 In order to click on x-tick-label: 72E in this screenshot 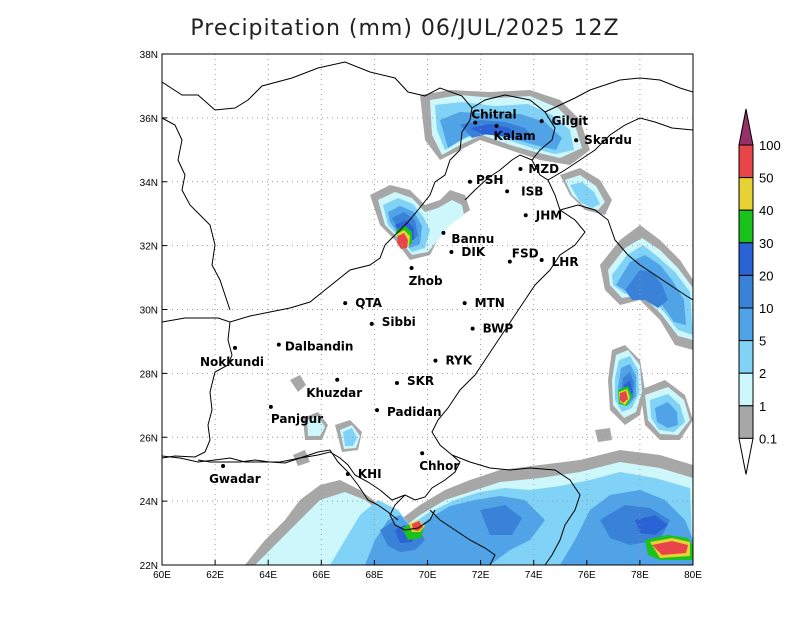, I will do `click(481, 575)`.